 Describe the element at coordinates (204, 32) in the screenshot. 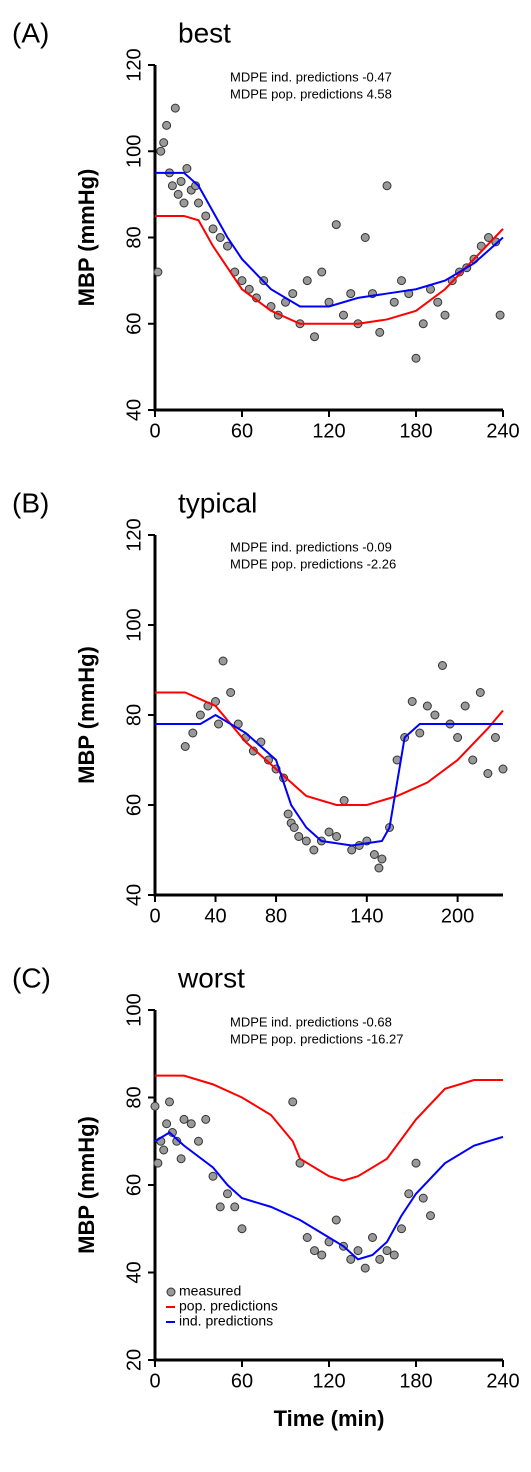

I see `panel-title: best` at that location.